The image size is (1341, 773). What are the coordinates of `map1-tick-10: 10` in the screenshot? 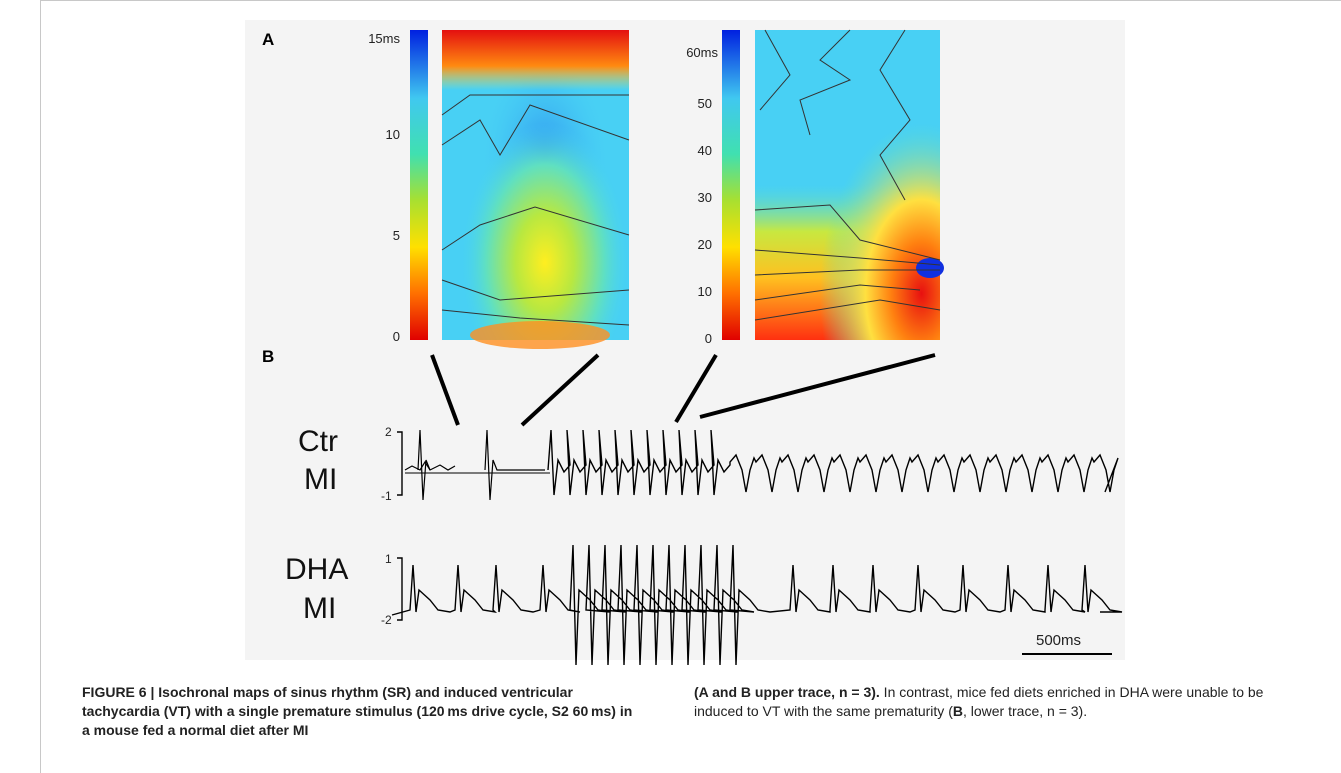 It's located at (392, 134).